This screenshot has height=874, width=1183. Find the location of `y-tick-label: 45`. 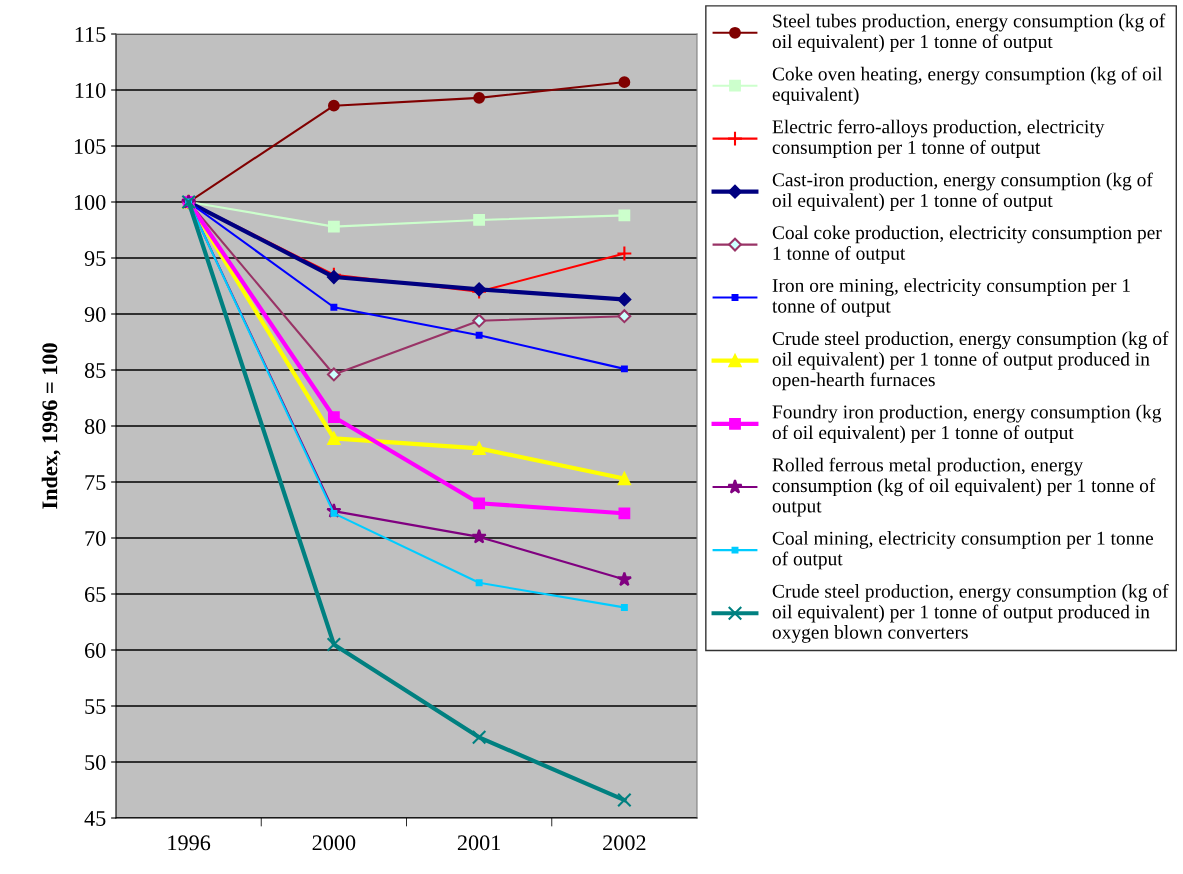

y-tick-label: 45 is located at coordinates (95, 818).